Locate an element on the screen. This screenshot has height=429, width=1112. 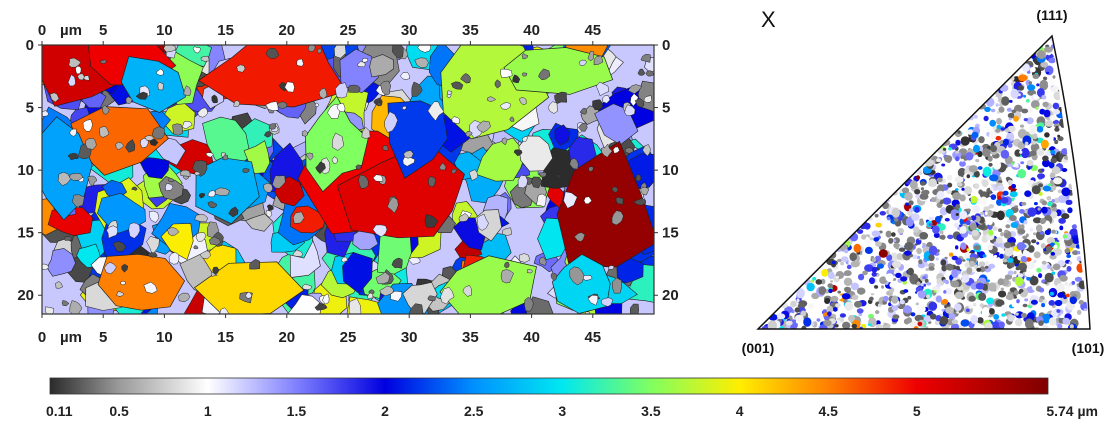
x-tick-label-bottom: 40 is located at coordinates (531, 337).